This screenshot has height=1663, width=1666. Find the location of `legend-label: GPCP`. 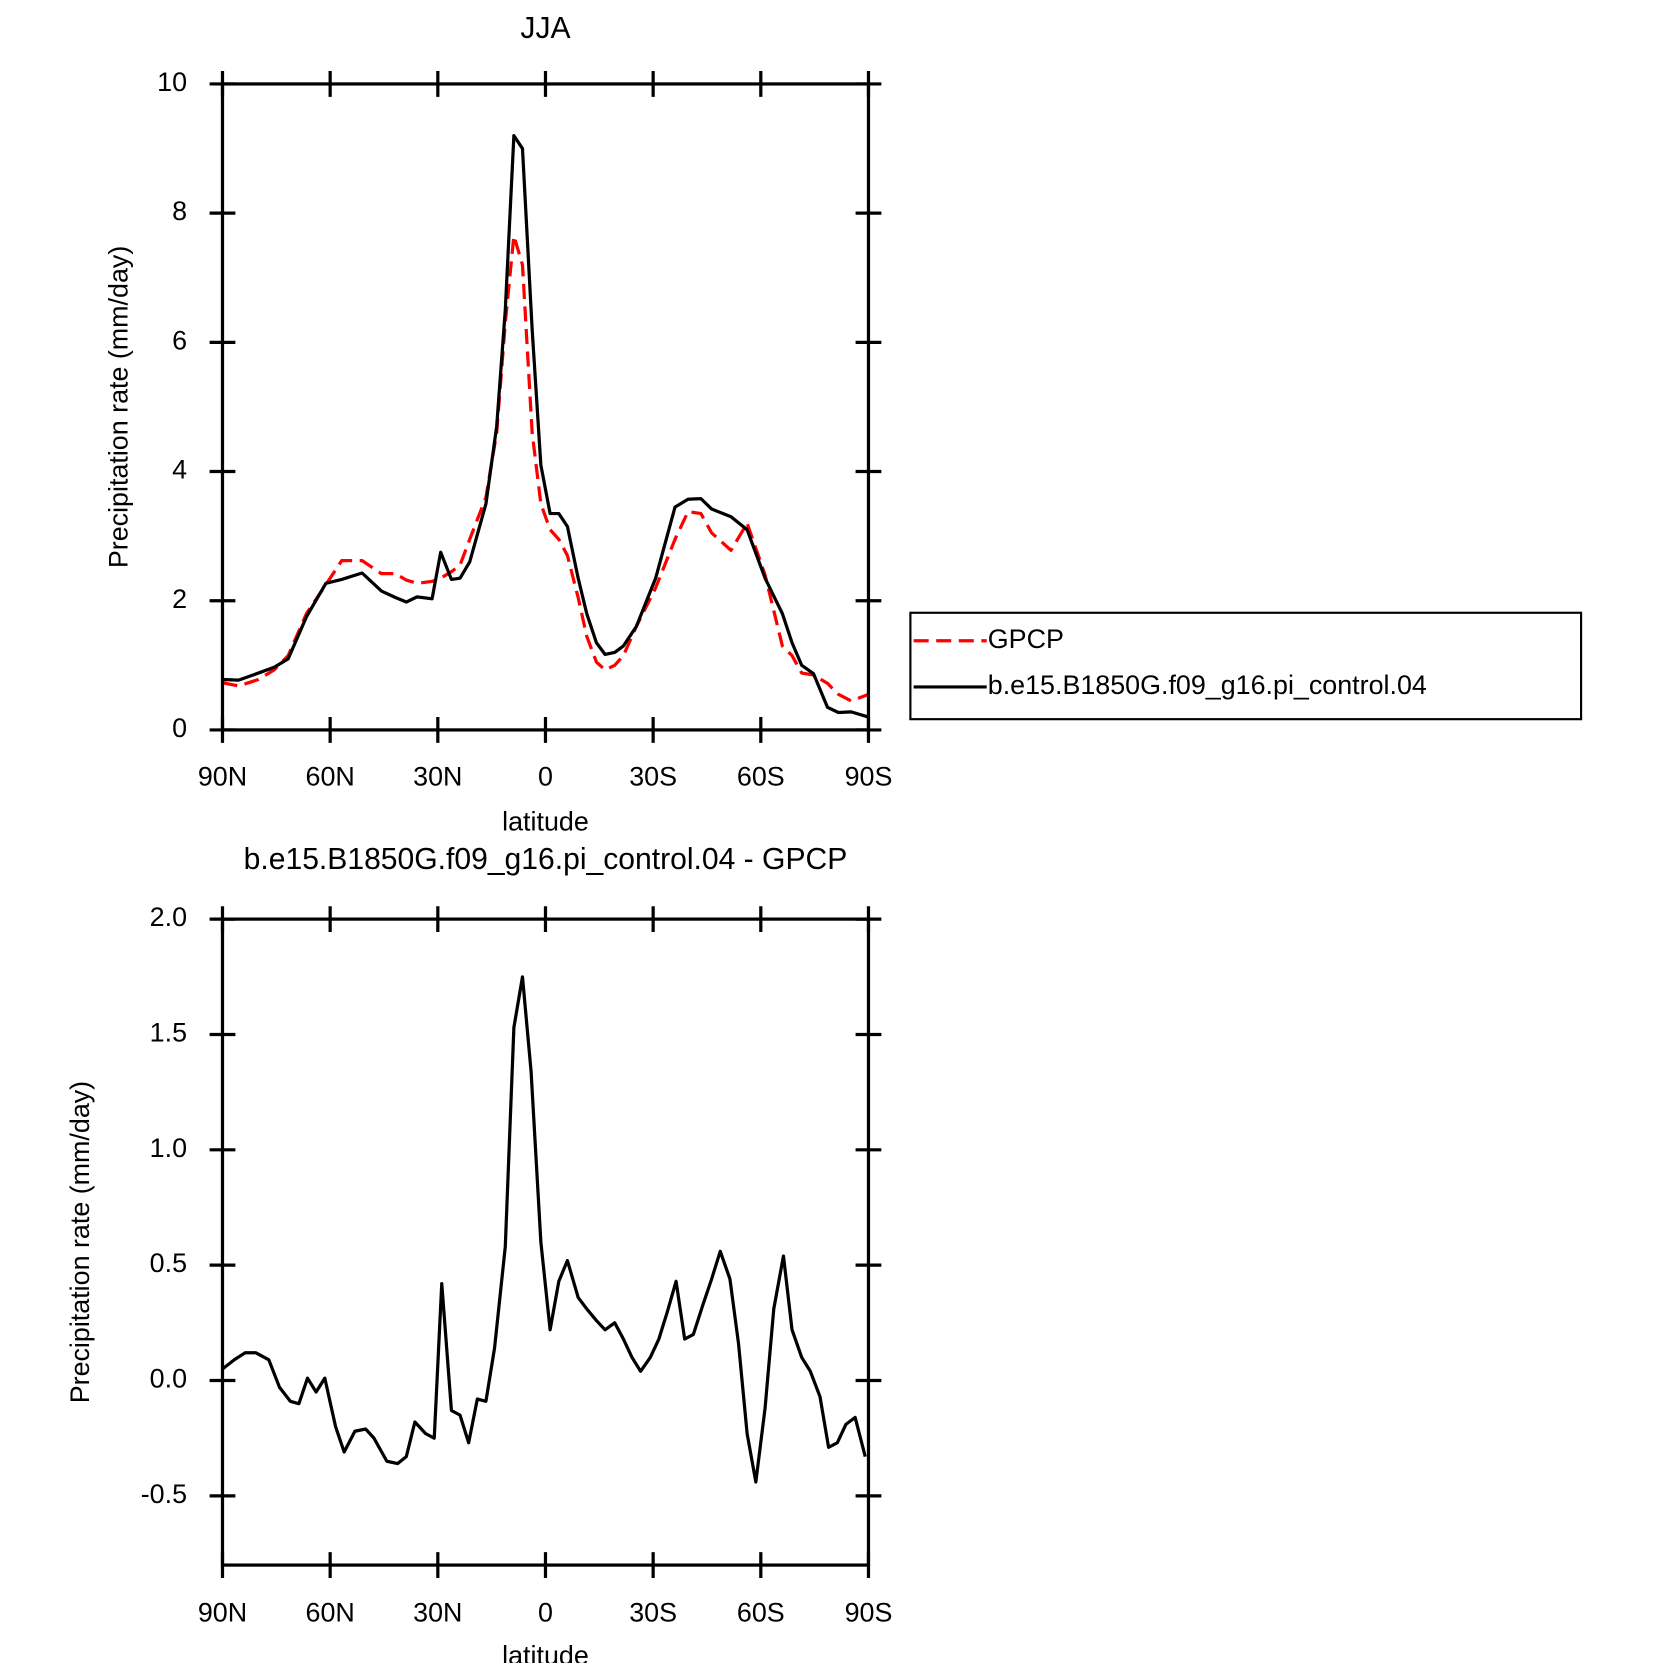

legend-label: GPCP is located at coordinates (1026, 639).